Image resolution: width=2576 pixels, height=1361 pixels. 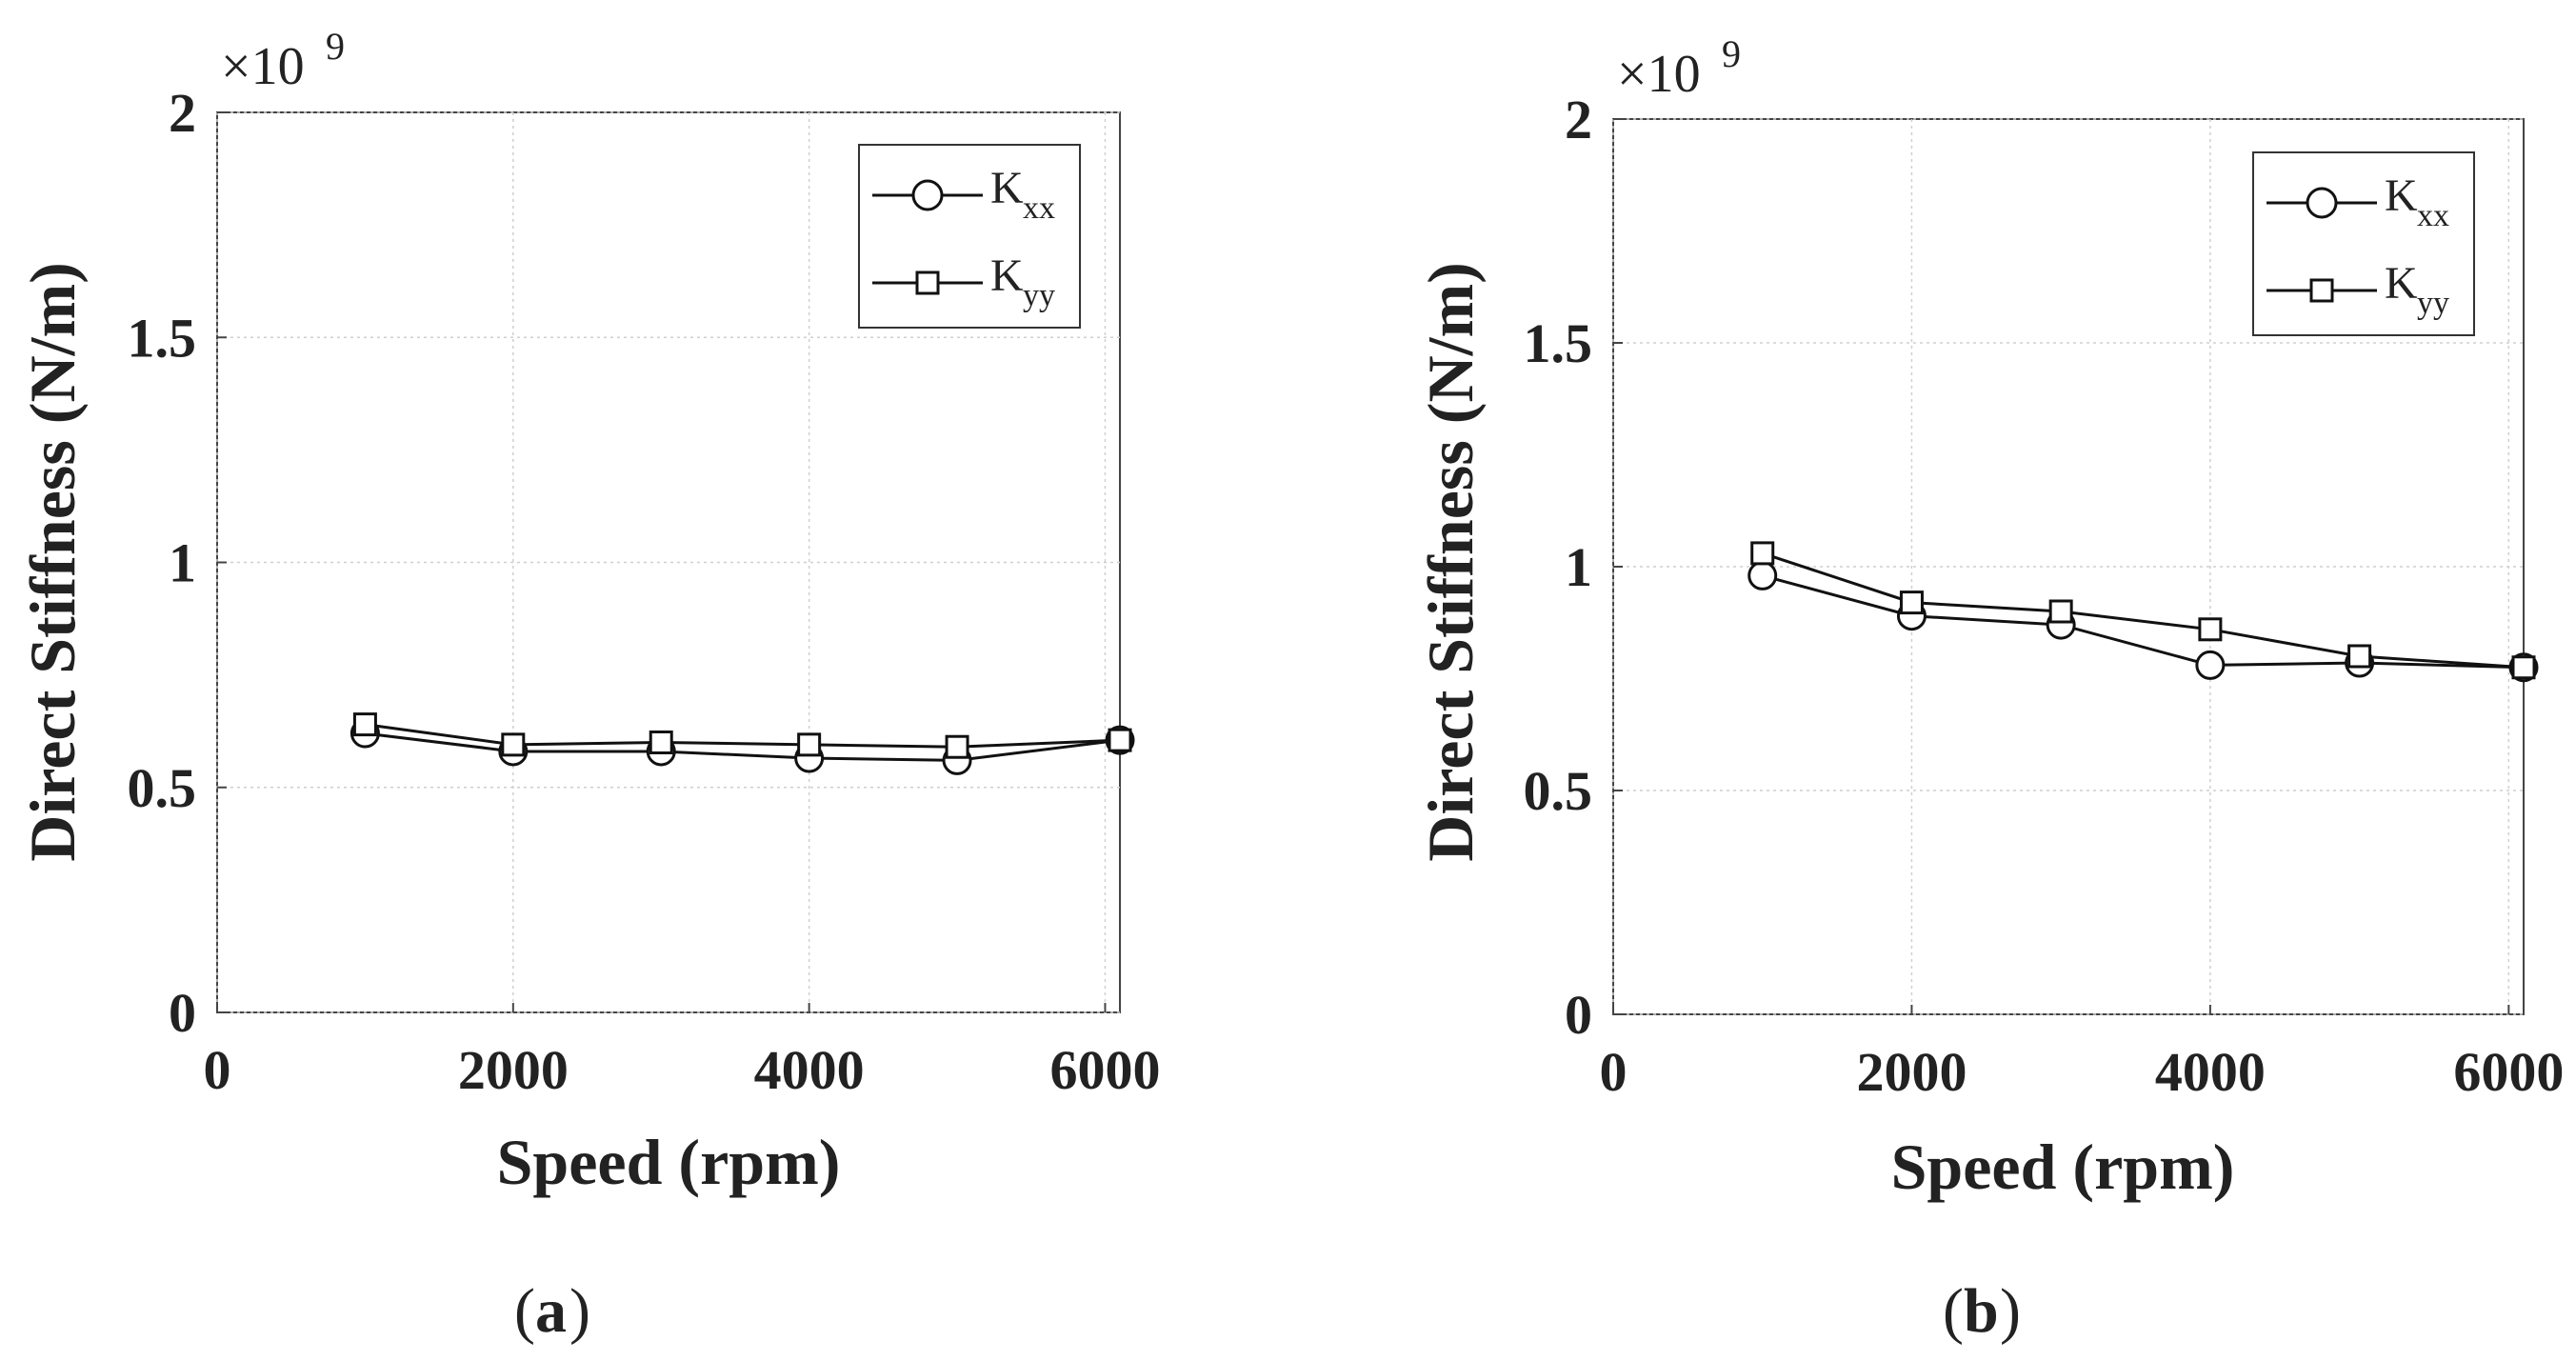 I want to click on panel-caption: ( b ), so click(x=1982, y=1311).